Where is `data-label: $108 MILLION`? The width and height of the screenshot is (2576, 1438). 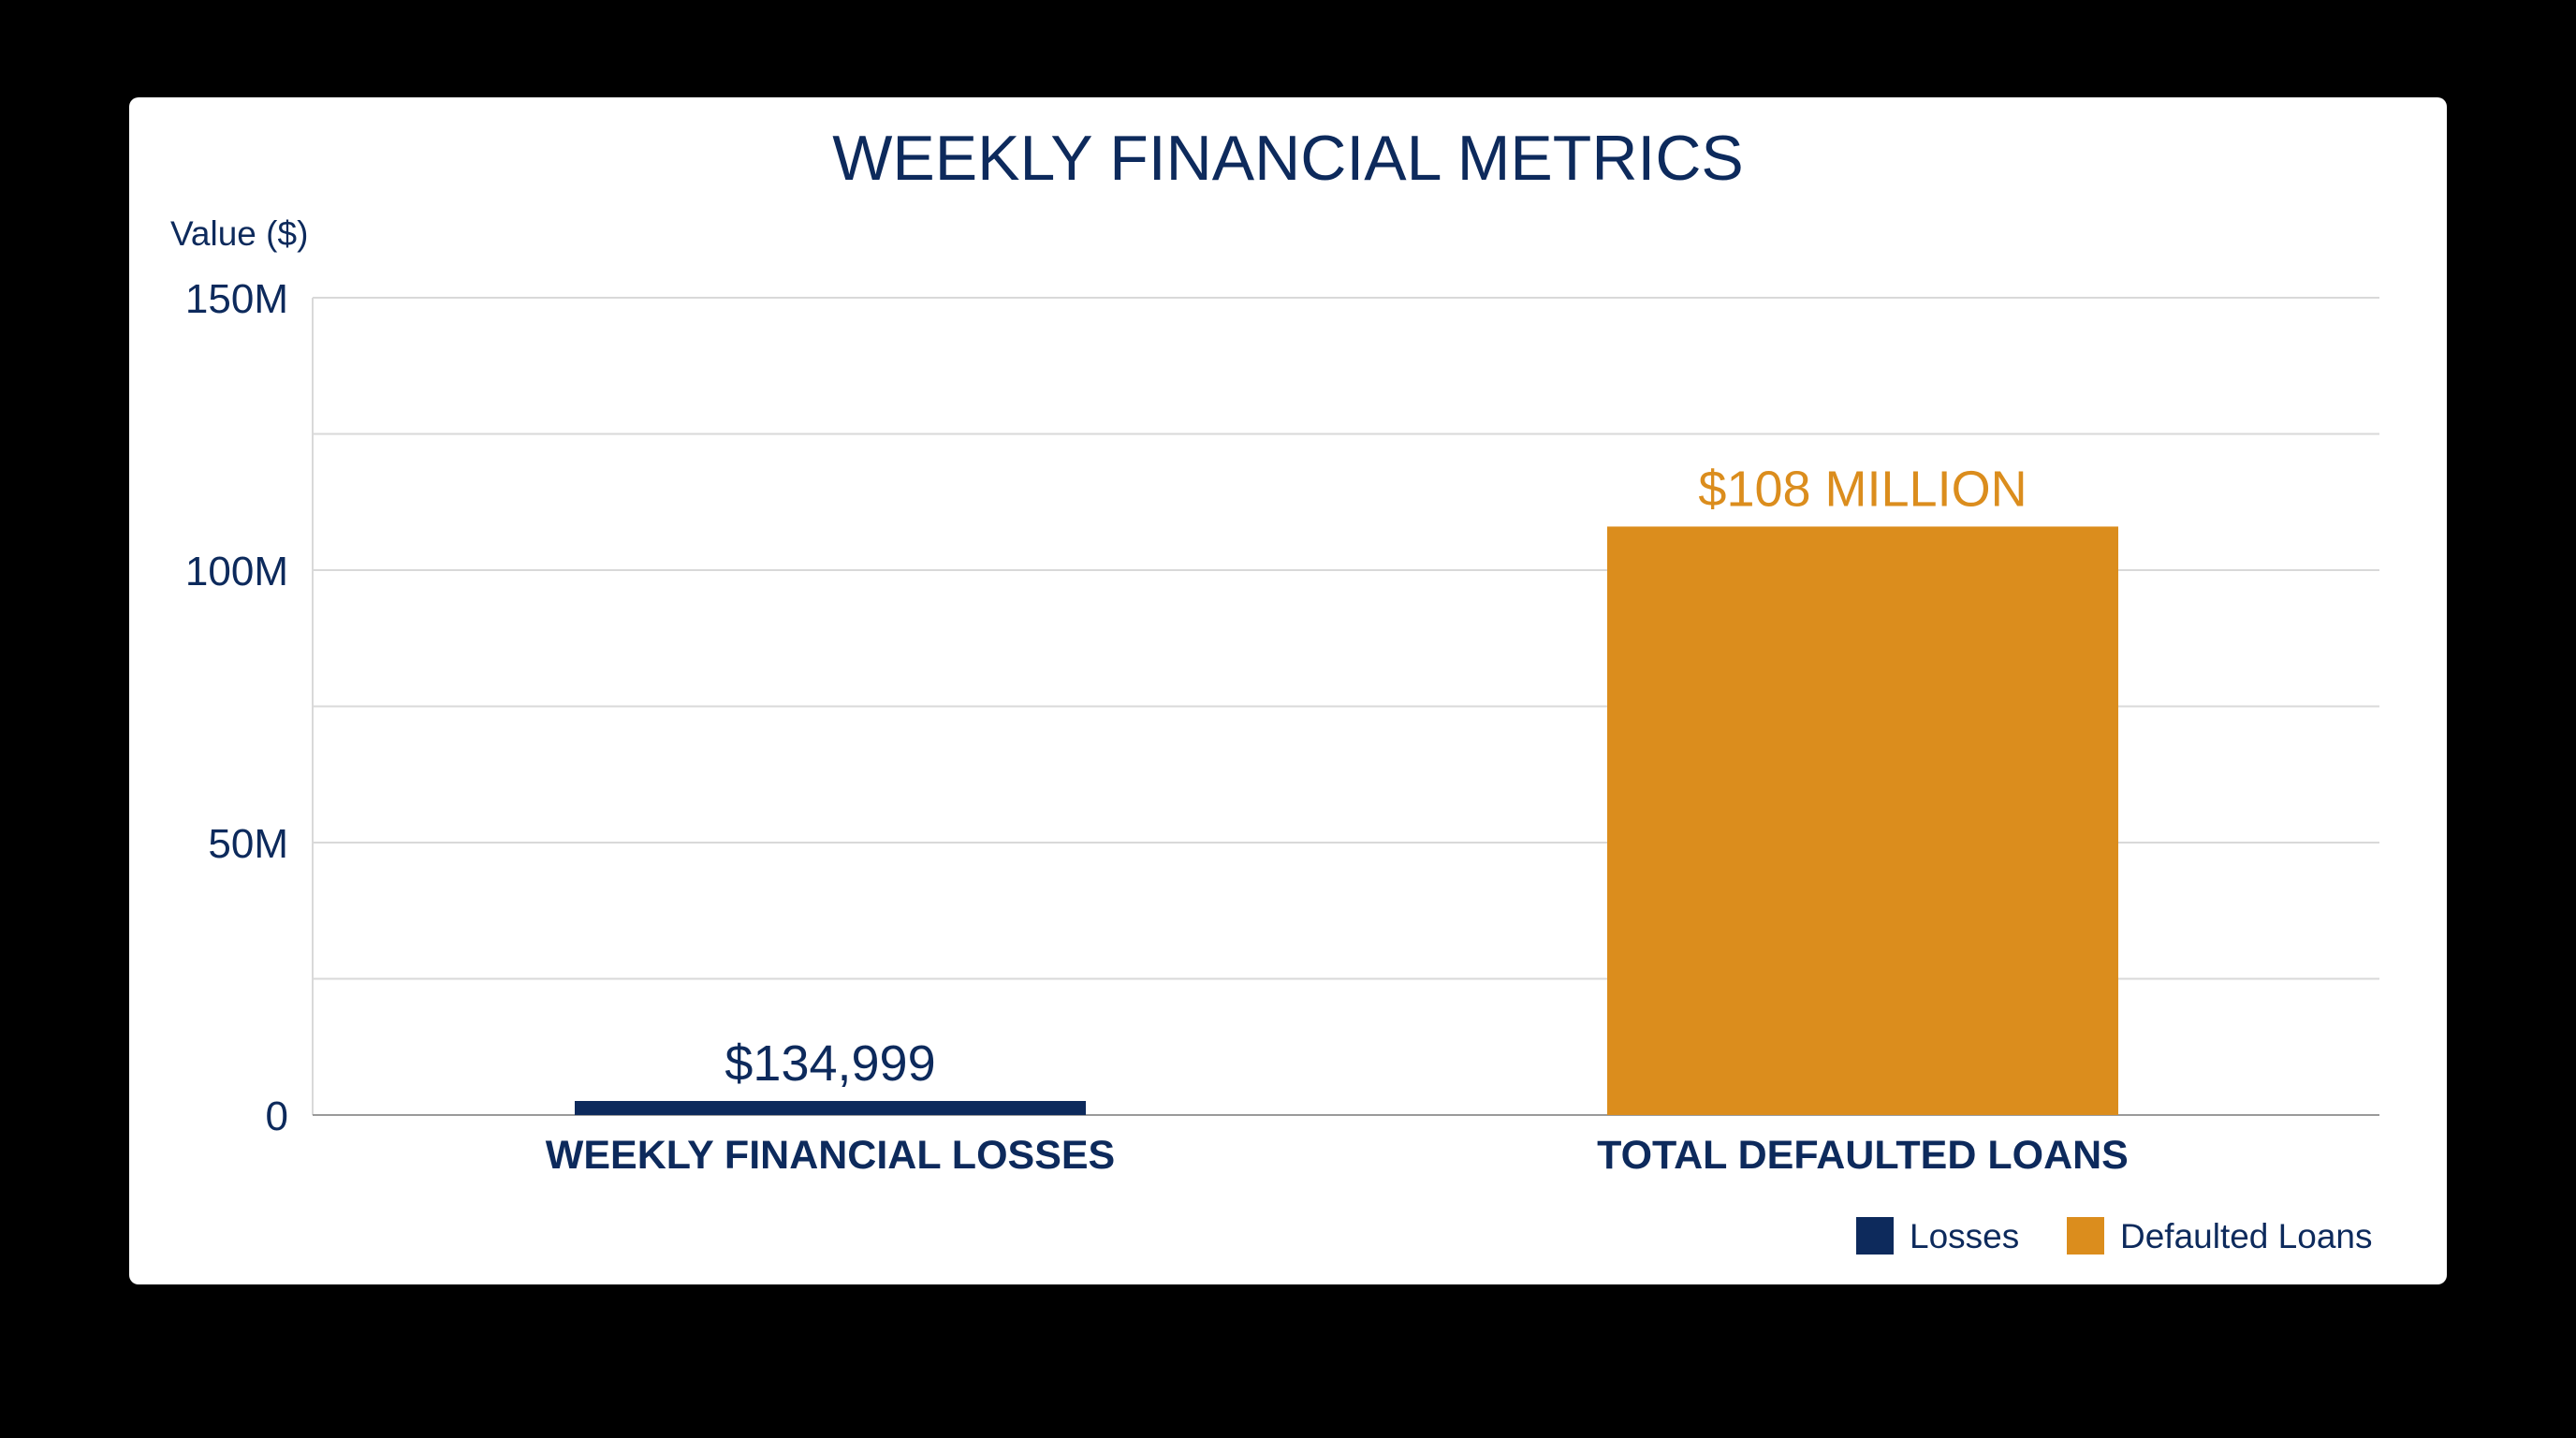 data-label: $108 MILLION is located at coordinates (1862, 489).